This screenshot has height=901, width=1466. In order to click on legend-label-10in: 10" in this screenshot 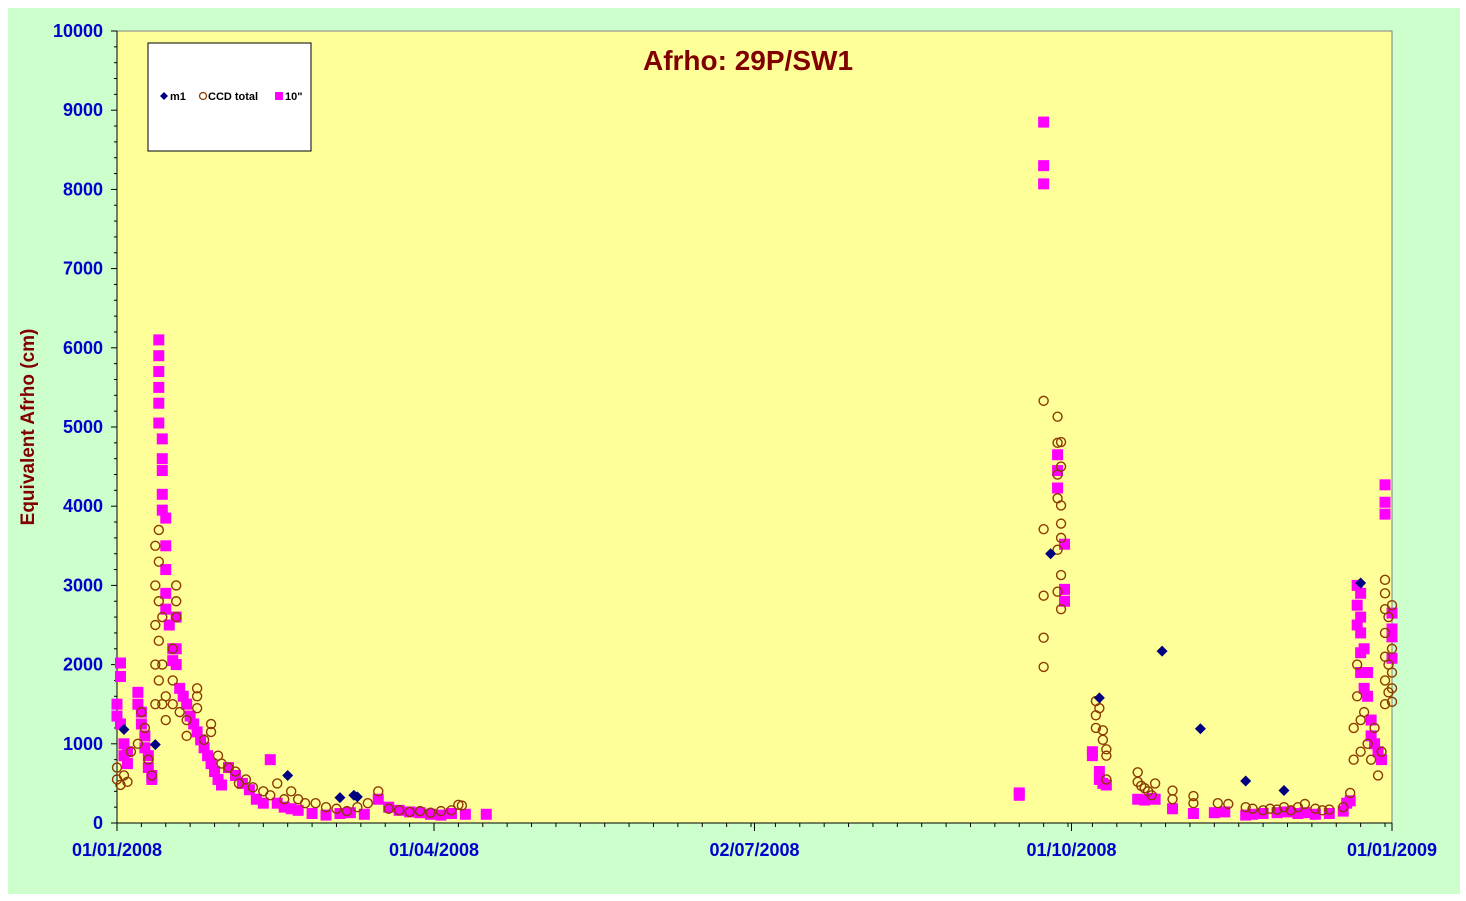, I will do `click(293, 97)`.